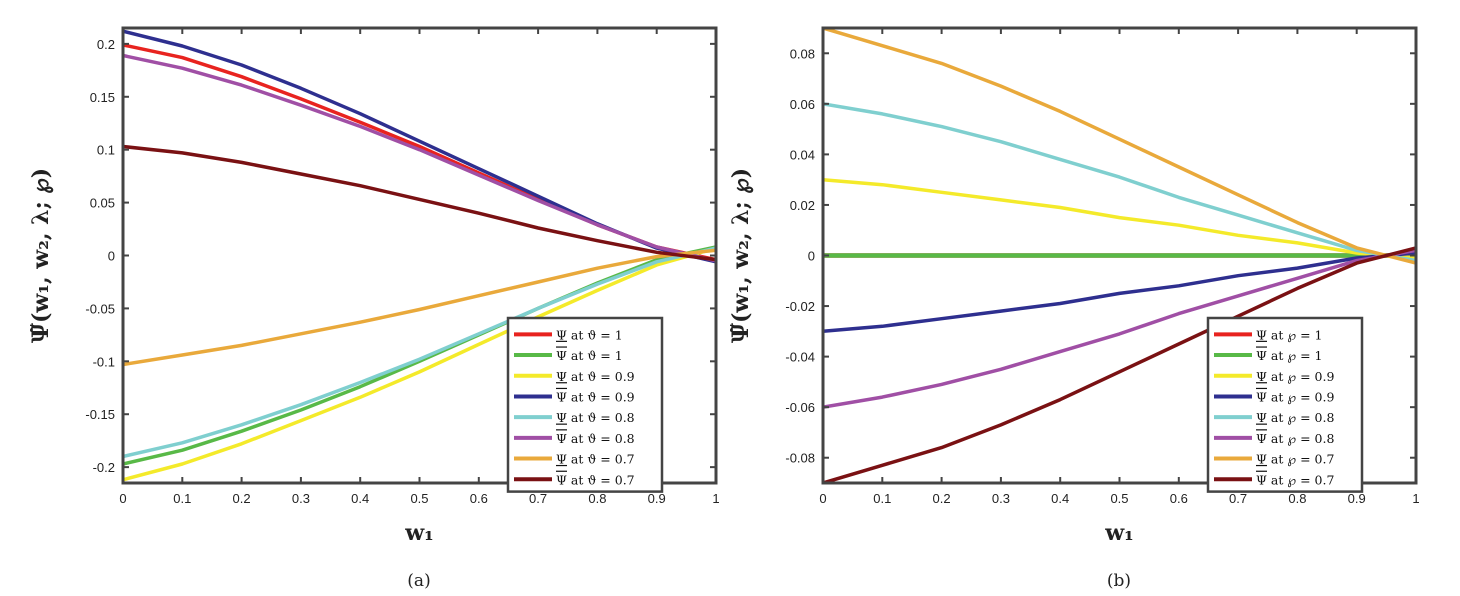 The image size is (1460, 596). What do you see at coordinates (102, 203) in the screenshot?
I see `y-tick-label: 0.05` at bounding box center [102, 203].